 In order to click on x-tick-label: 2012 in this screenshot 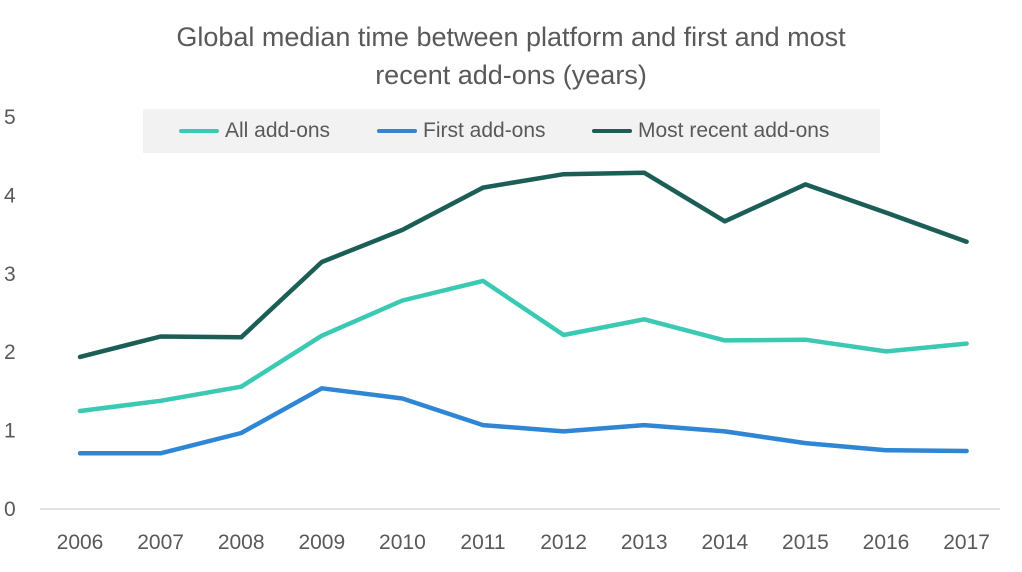, I will do `click(563, 542)`.